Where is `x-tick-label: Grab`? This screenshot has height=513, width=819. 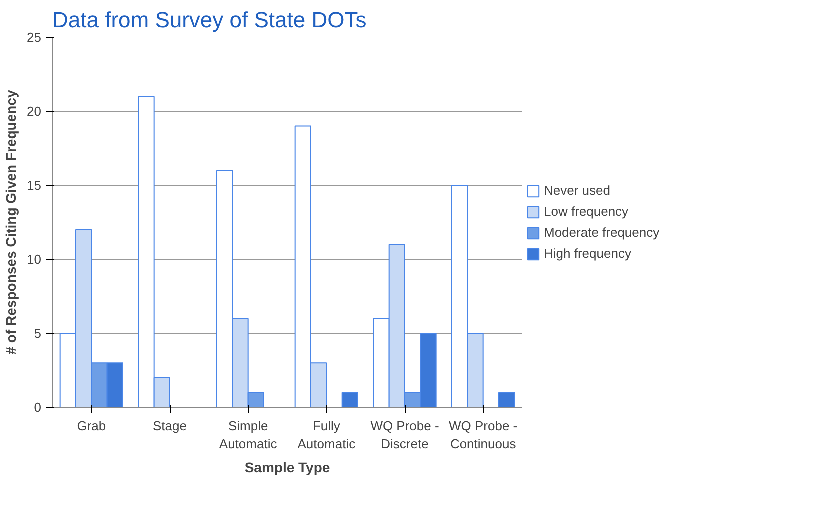 x-tick-label: Grab is located at coordinates (91, 426).